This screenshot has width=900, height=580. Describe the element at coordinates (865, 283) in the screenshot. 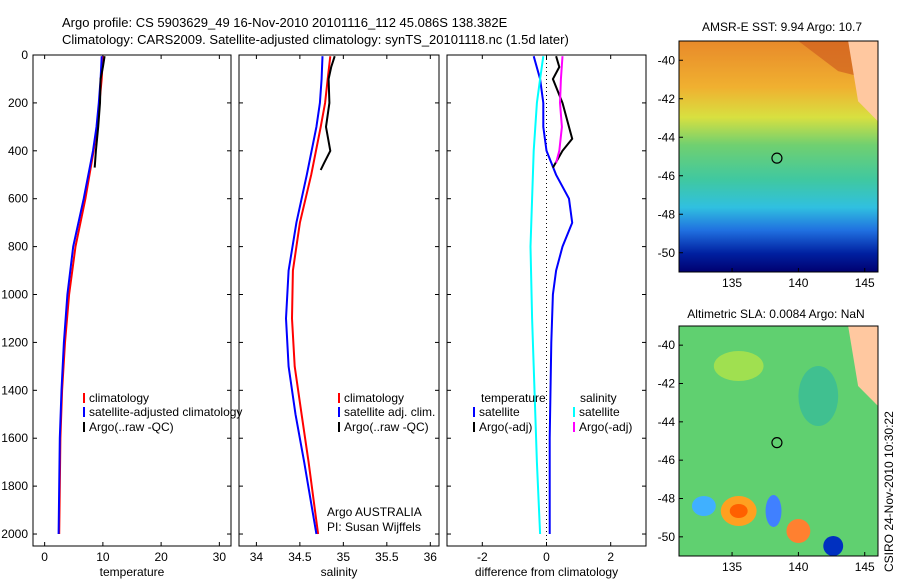

I see `sst-map-xtick-label: 145` at that location.